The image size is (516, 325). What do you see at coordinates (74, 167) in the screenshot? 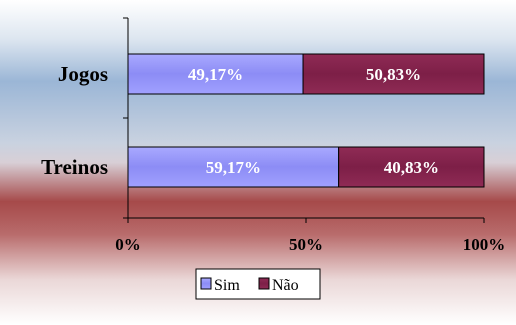
I see `category-label: Treinos` at bounding box center [74, 167].